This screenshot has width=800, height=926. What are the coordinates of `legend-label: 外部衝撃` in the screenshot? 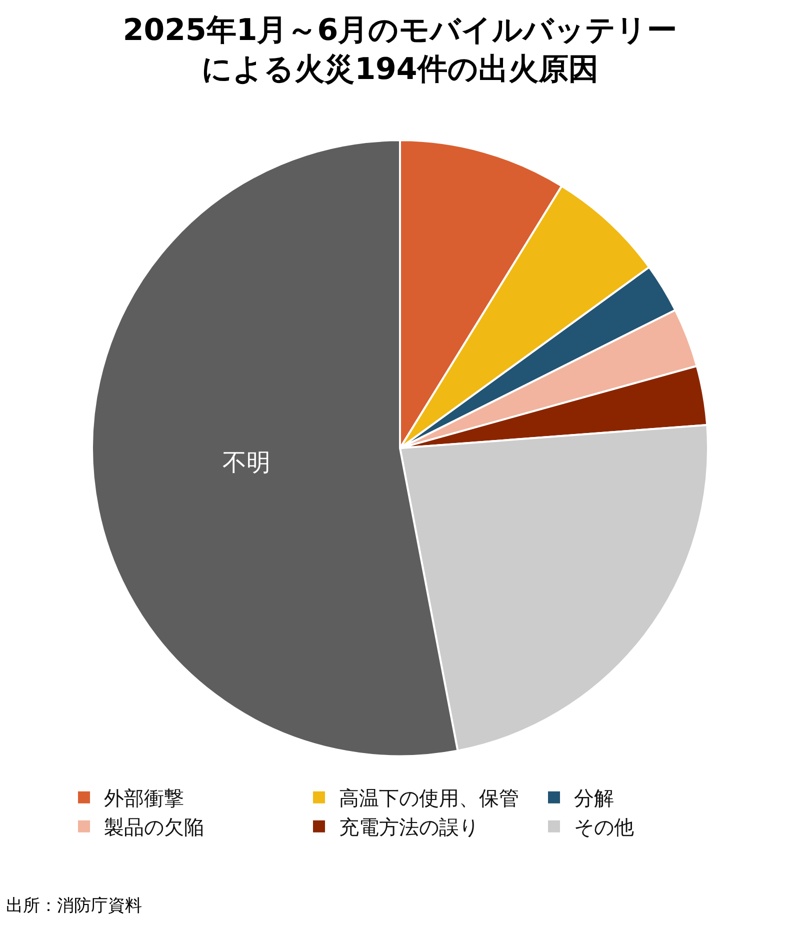 It's located at (144, 798).